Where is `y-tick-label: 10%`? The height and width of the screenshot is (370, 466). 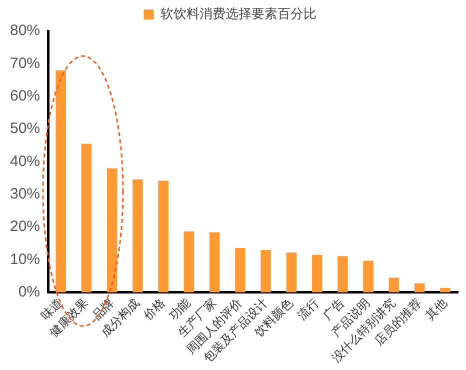
y-tick-label: 10% is located at coordinates (25, 259).